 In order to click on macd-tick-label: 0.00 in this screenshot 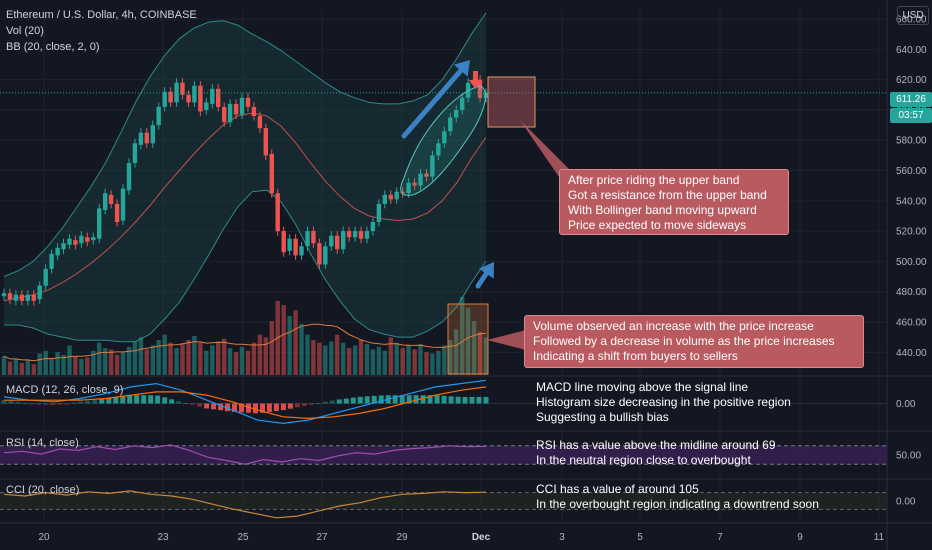, I will do `click(906, 404)`.